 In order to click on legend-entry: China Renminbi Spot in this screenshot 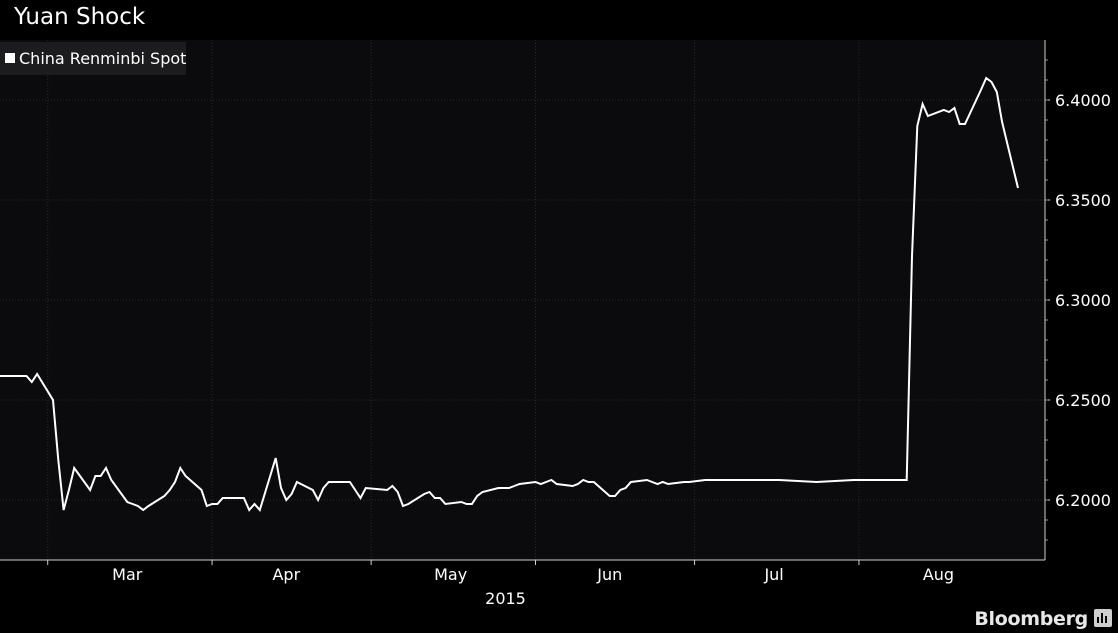, I will do `click(102, 58)`.